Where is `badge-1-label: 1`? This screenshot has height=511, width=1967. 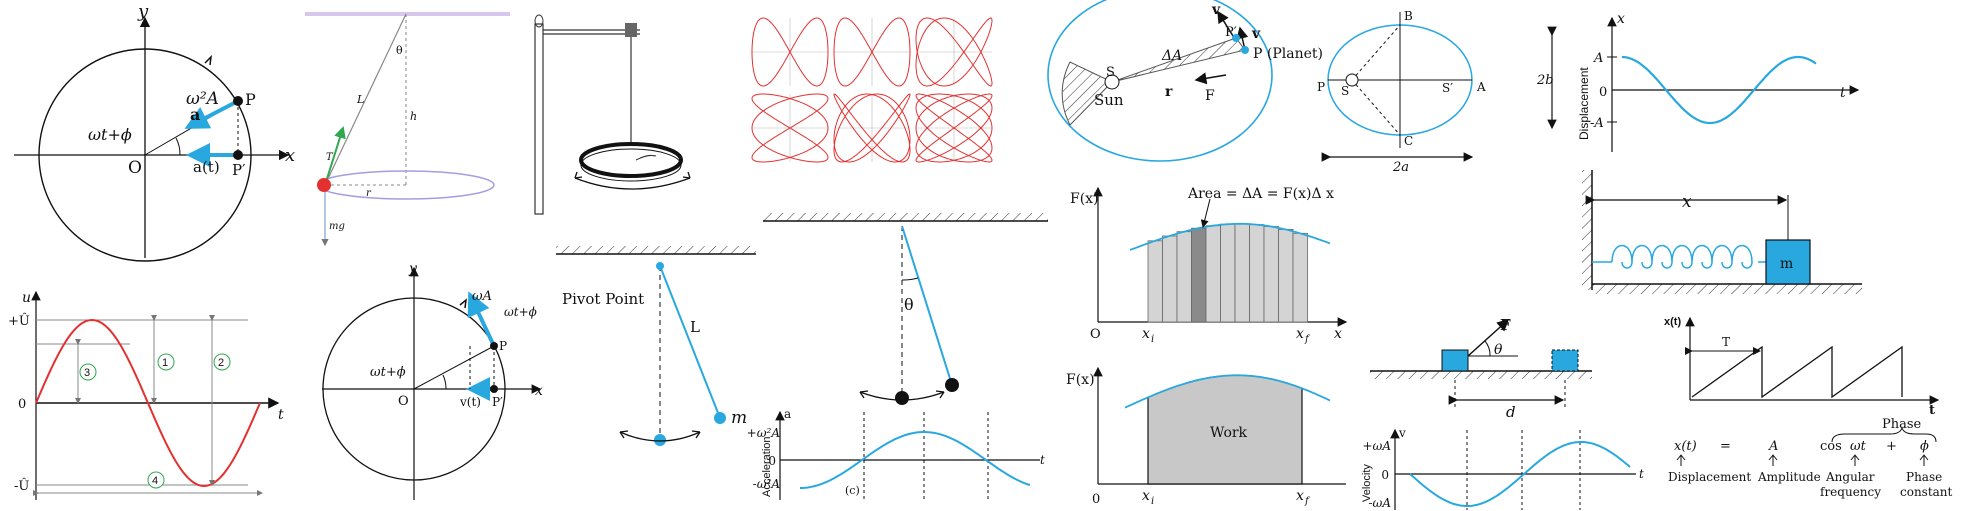 badge-1-label: 1 is located at coordinates (165, 363).